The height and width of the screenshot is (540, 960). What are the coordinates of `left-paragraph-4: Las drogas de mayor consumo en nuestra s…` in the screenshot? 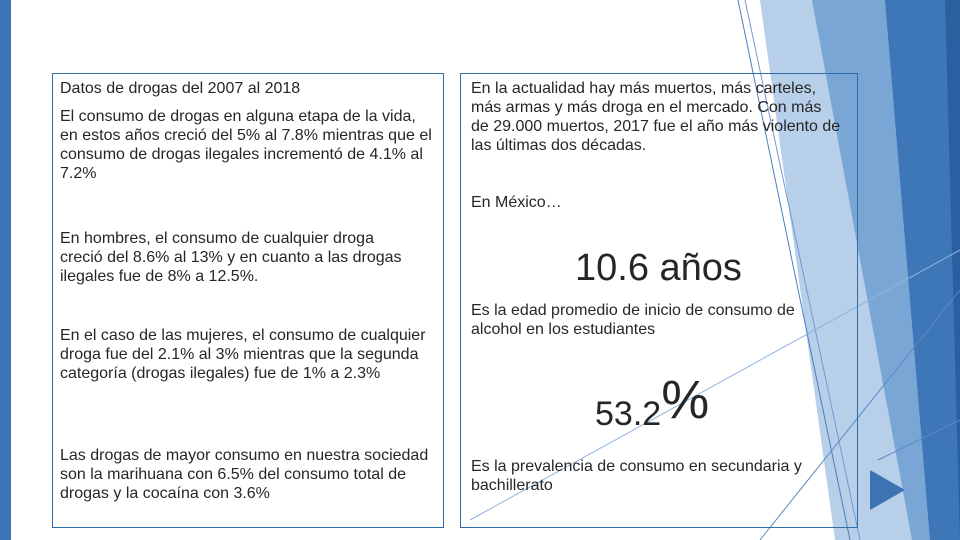 It's located at (244, 474).